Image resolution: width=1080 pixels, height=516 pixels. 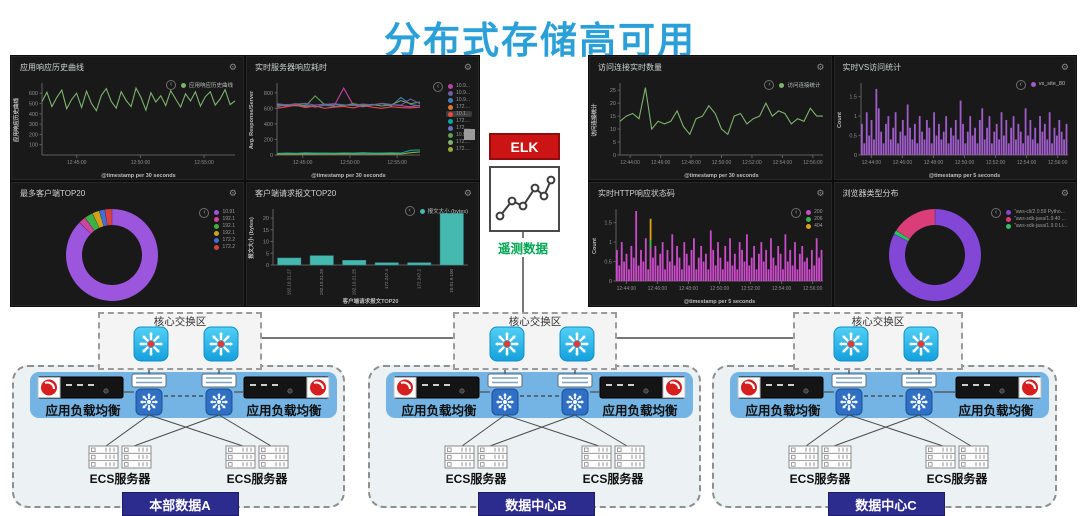 What do you see at coordinates (921, 344) in the screenshot?
I see `core-switch-icon` at bounding box center [921, 344].